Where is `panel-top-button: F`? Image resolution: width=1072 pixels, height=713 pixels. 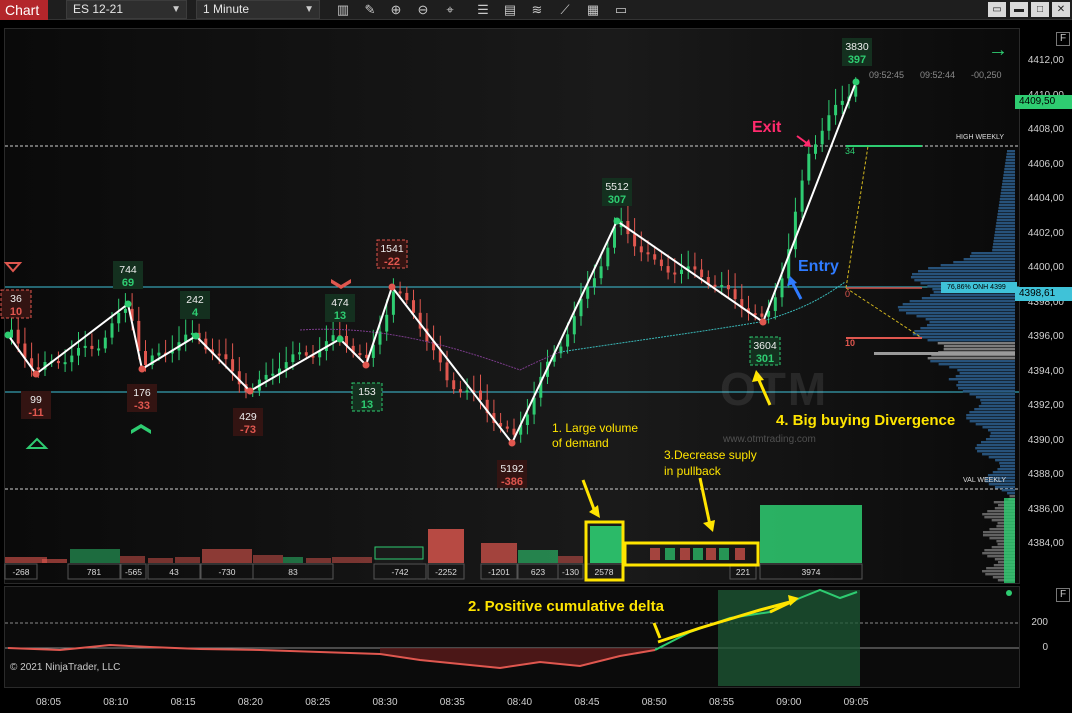
panel-top-button: F is located at coordinates (1063, 39).